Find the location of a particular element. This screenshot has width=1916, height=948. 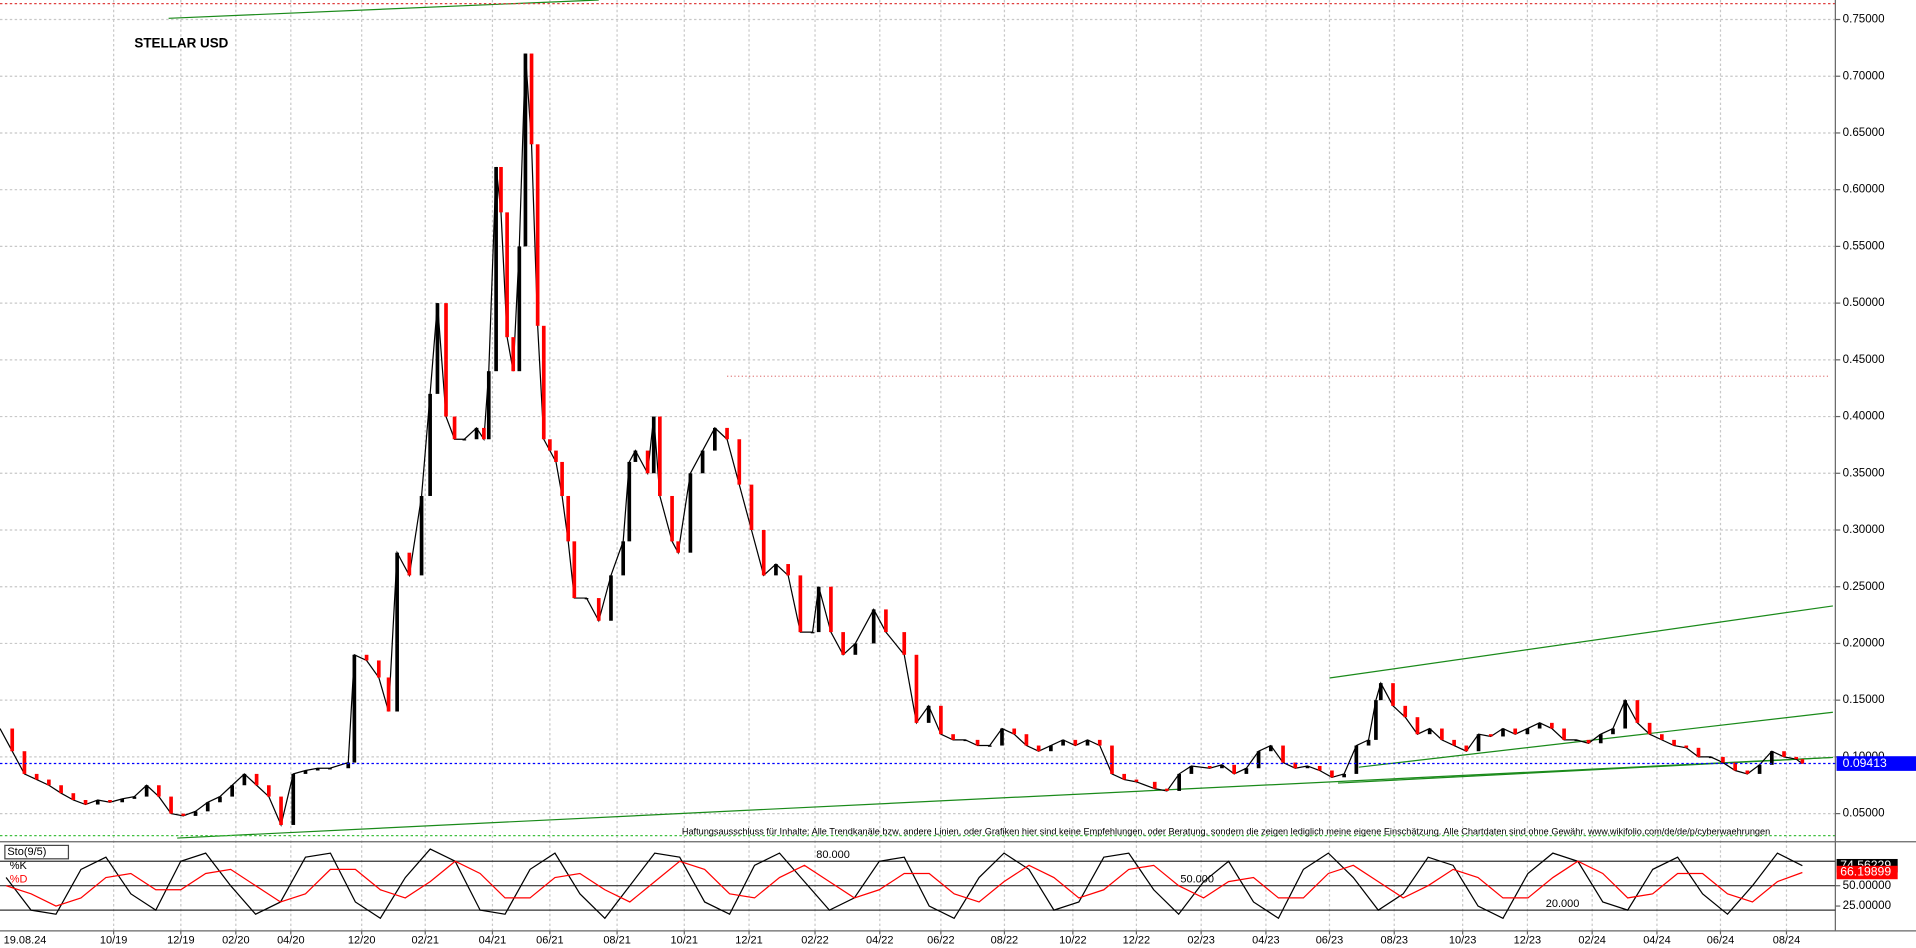

last-value-box is located at coordinates (1867, 872).